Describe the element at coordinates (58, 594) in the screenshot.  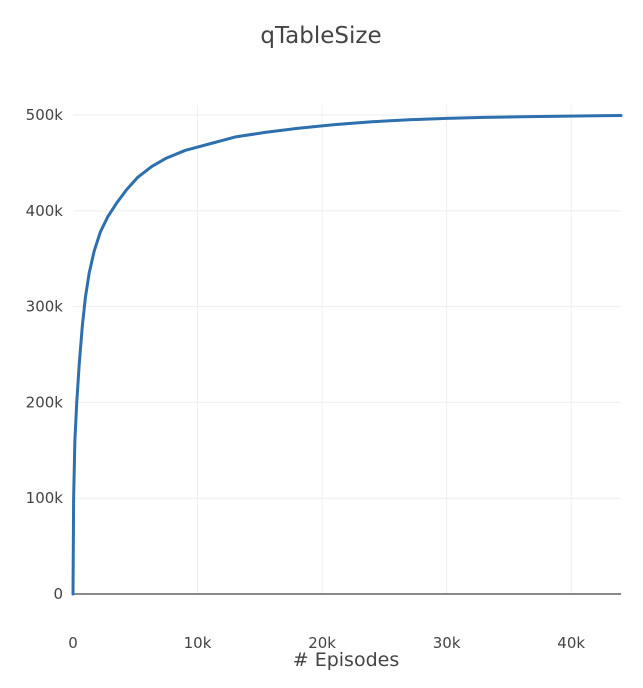
I see `y-tick-label: 0` at that location.